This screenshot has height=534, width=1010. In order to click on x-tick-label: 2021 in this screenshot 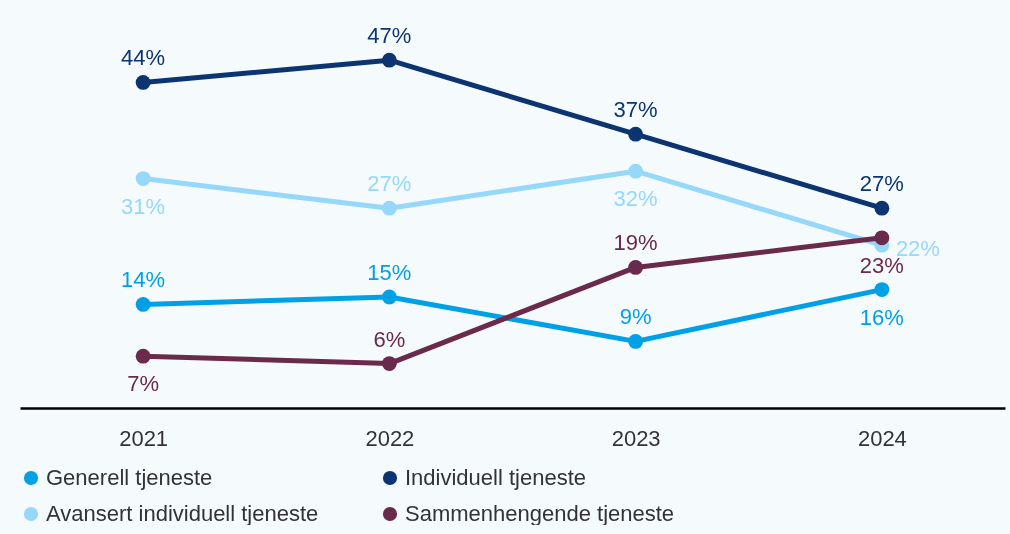, I will do `click(144, 438)`.